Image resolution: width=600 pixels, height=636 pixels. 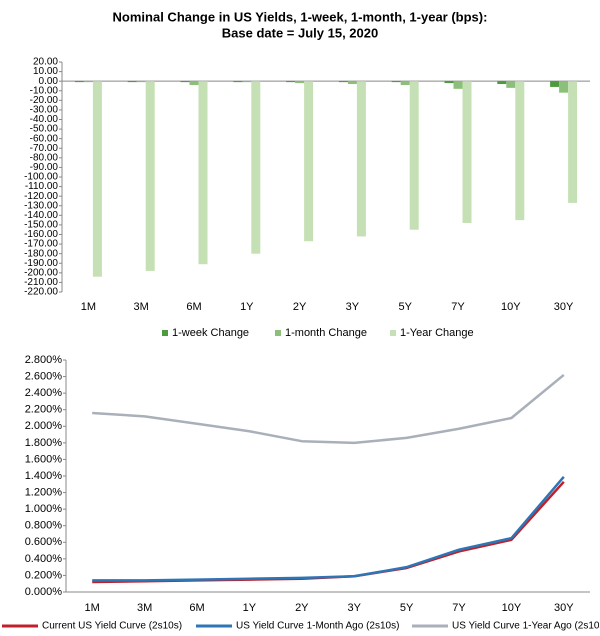 What do you see at coordinates (44, 100) in the screenshot?
I see `y-tick-label: -20.00` at bounding box center [44, 100].